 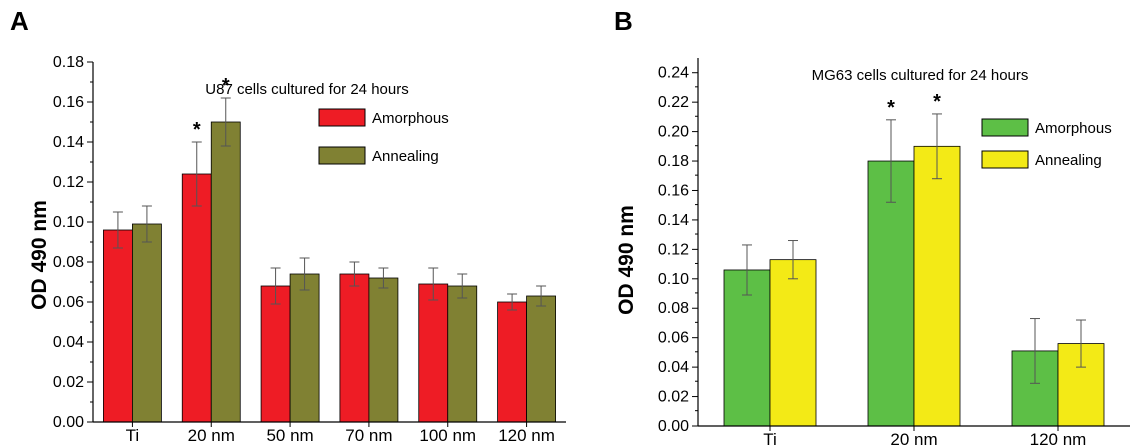 I want to click on y-tick-label-a-1: 0.02, so click(x=68, y=382).